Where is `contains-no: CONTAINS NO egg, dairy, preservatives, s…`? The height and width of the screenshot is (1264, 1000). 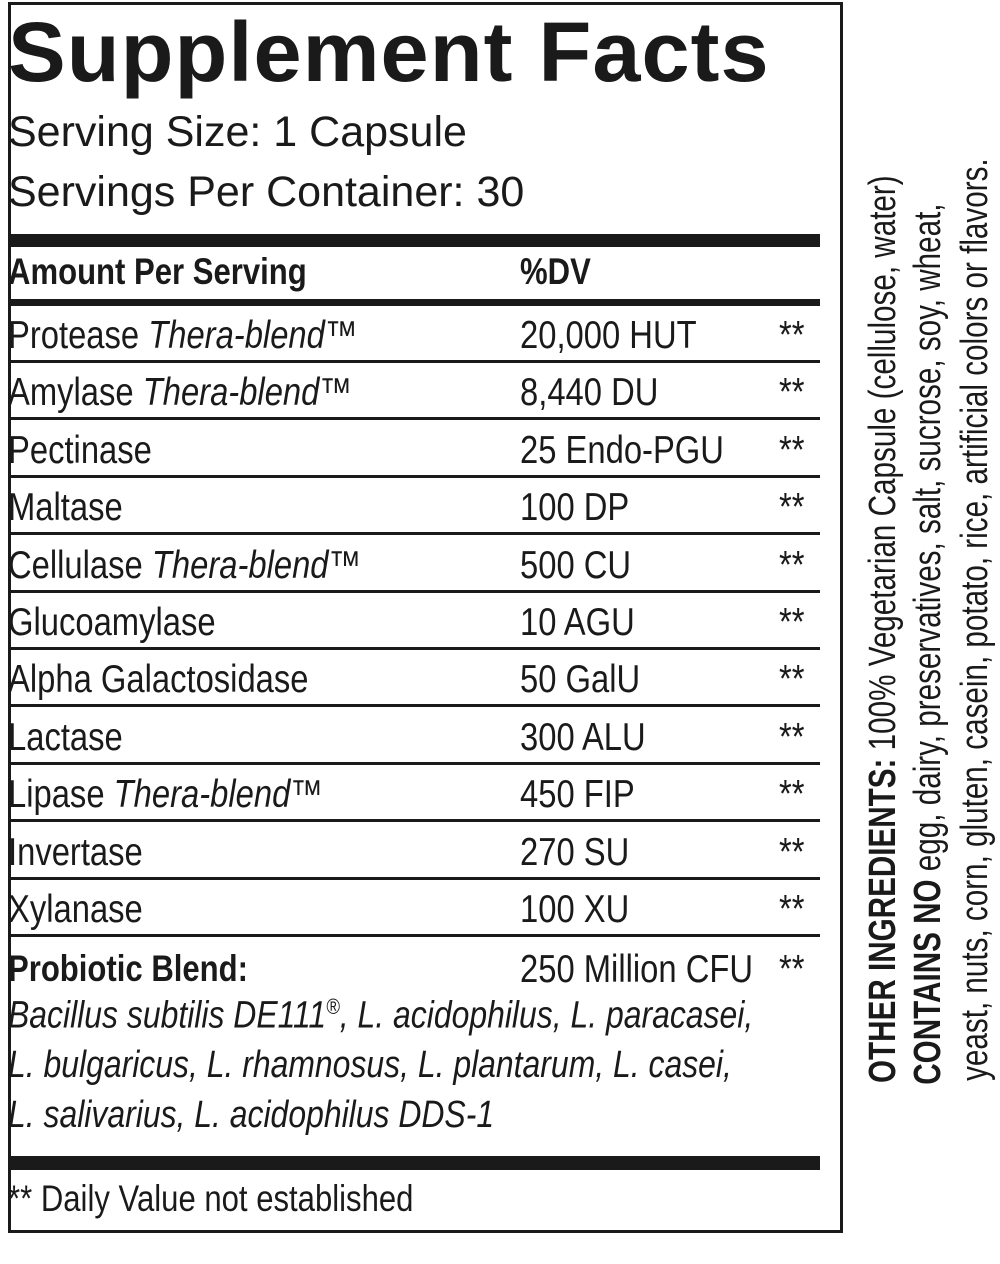 contains-no: CONTAINS NO egg, dairy, preservatives, s… is located at coordinates (928, 644).